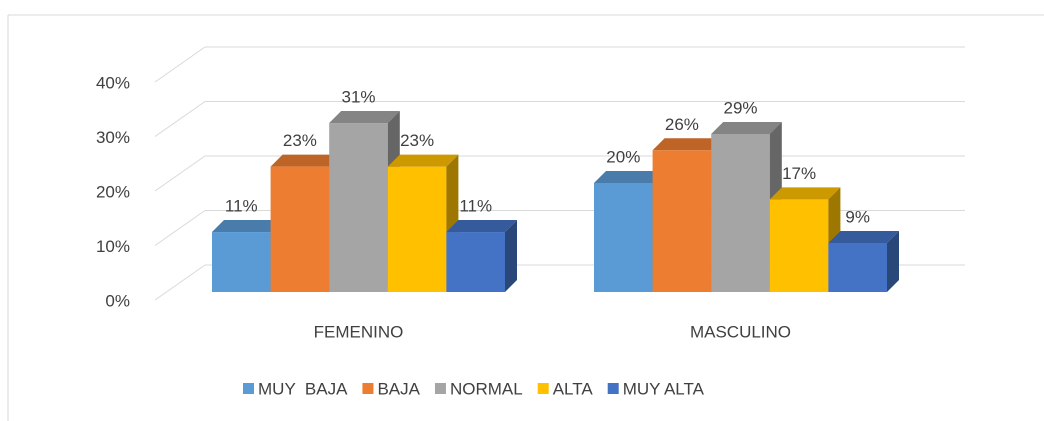  Describe the element at coordinates (303, 388) in the screenshot. I see `legend-label: MUY BAJA` at that location.